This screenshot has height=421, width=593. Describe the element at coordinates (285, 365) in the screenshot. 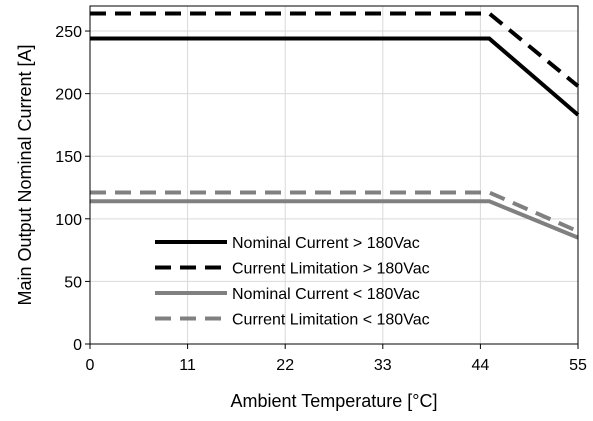

I see `x-tick-label: 22` at that location.